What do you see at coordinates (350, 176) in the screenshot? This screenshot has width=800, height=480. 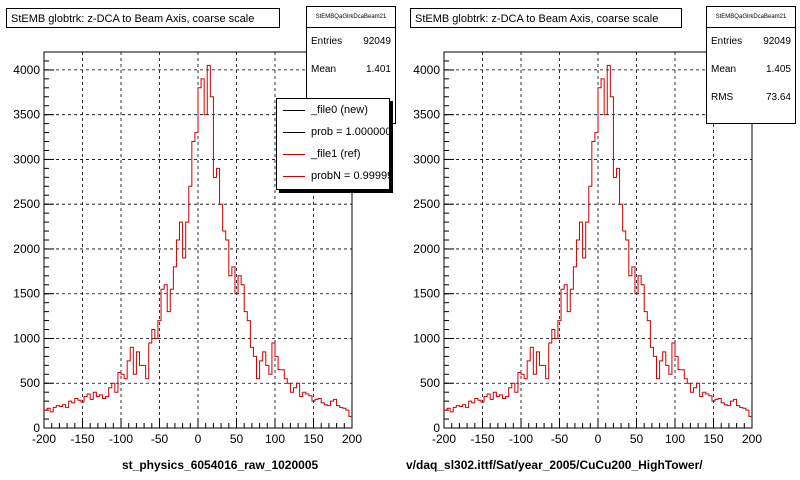 I see `legend-label-probn: probN = 0.999999` at bounding box center [350, 176].